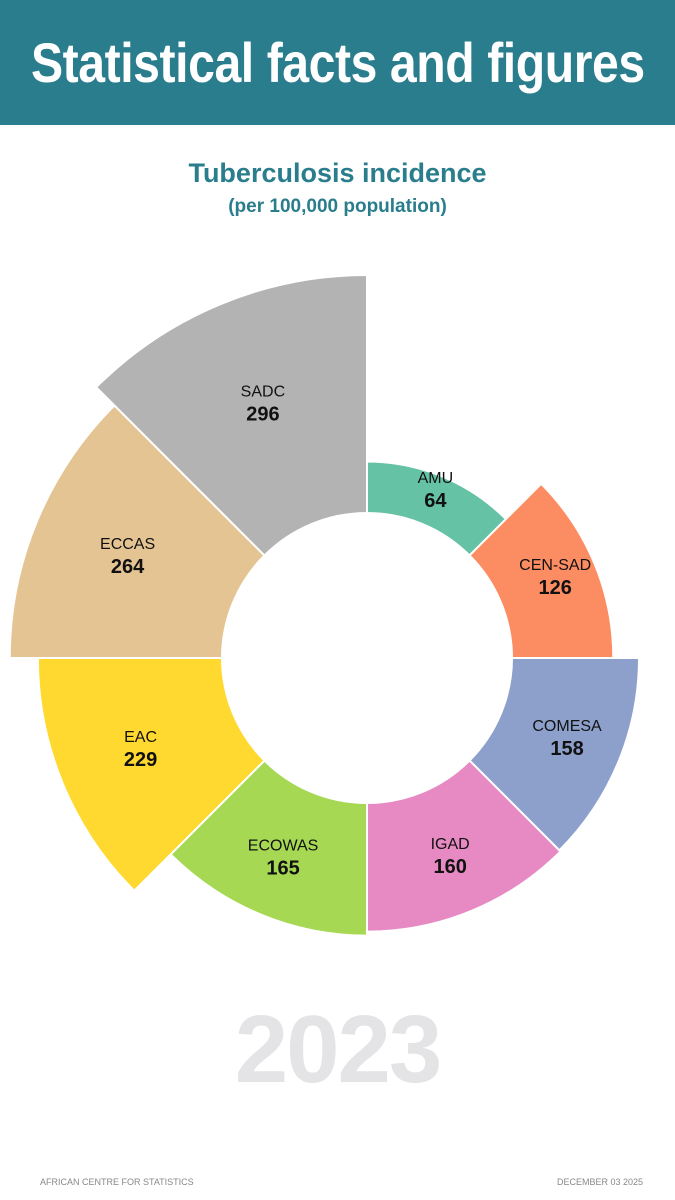  What do you see at coordinates (151, 775) in the screenshot?
I see `slice-eac` at bounding box center [151, 775].